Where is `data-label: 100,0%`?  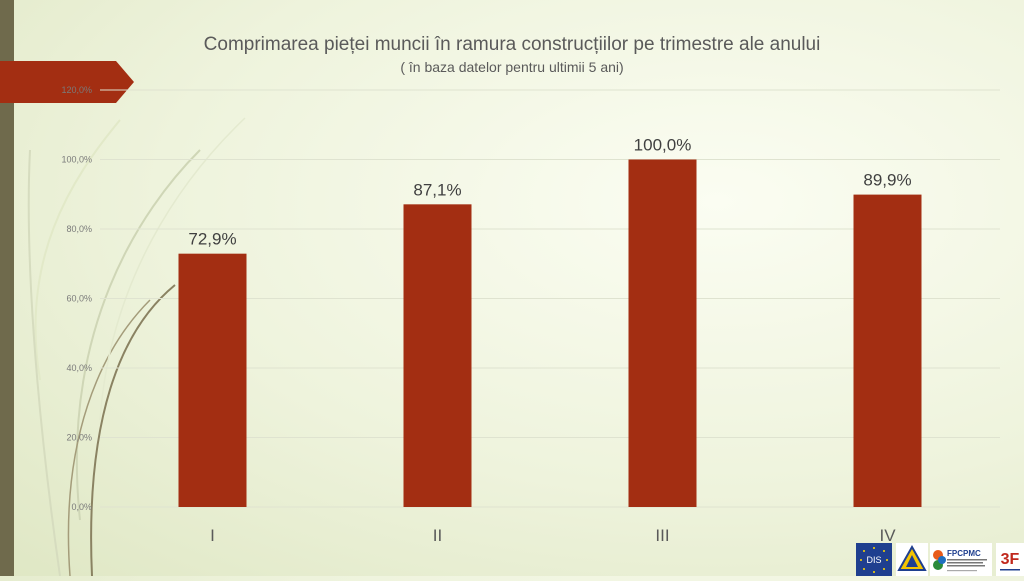
data-label: 100,0% is located at coordinates (663, 145).